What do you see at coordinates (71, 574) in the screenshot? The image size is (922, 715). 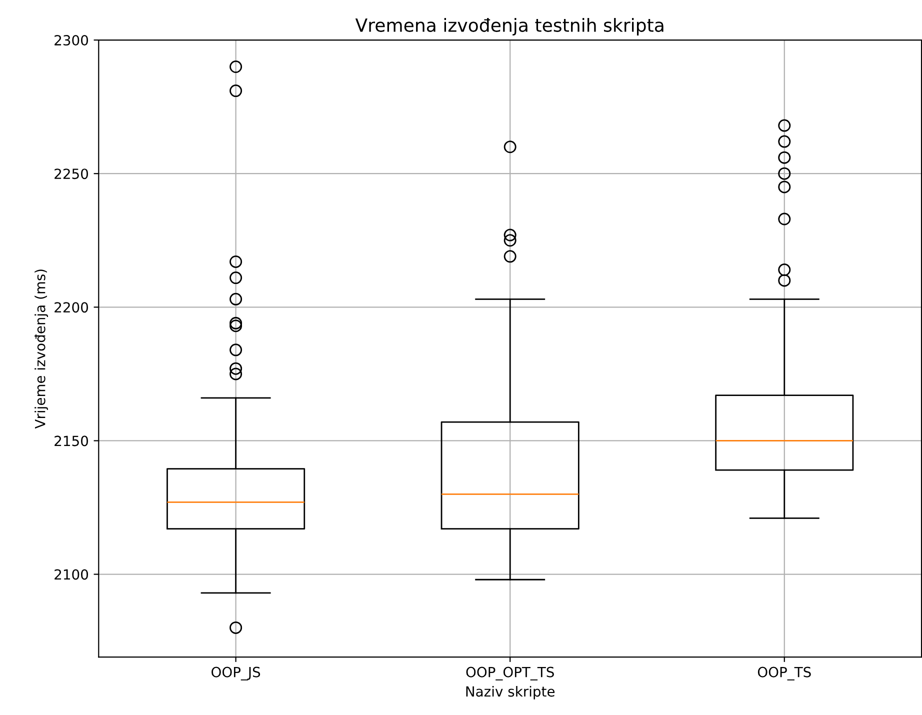 I see `y-tick-label: 2100` at bounding box center [71, 574].